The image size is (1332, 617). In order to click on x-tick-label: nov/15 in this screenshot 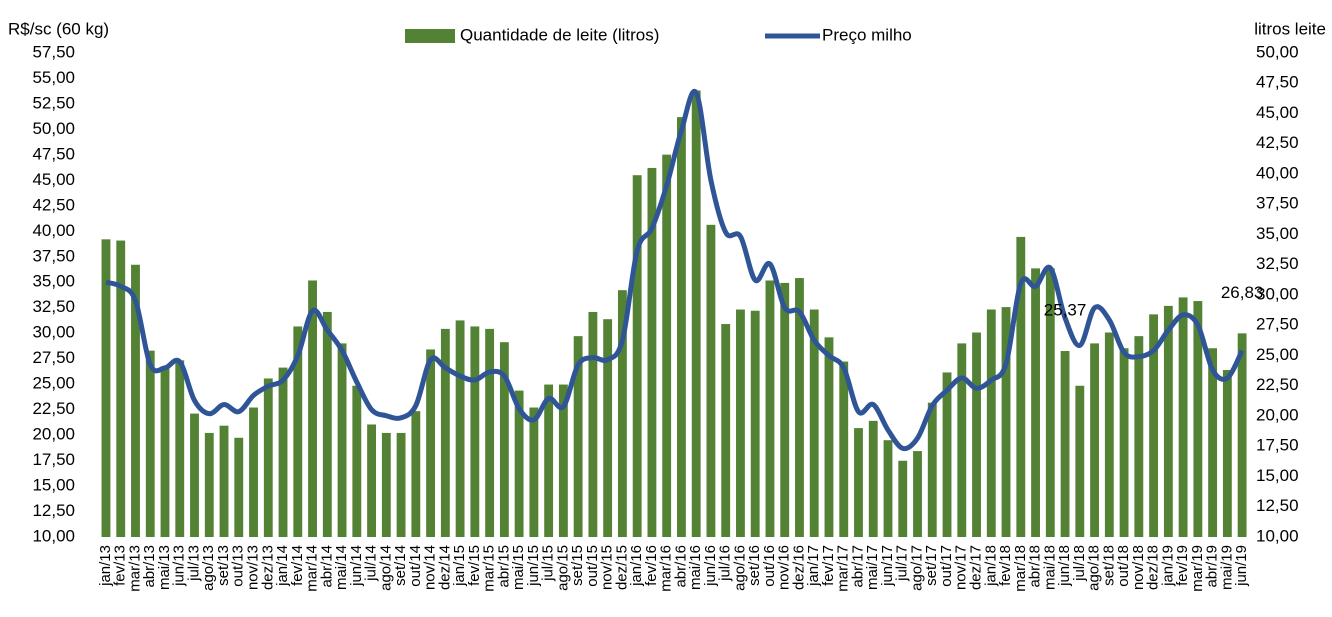, I will do `click(607, 567)`.